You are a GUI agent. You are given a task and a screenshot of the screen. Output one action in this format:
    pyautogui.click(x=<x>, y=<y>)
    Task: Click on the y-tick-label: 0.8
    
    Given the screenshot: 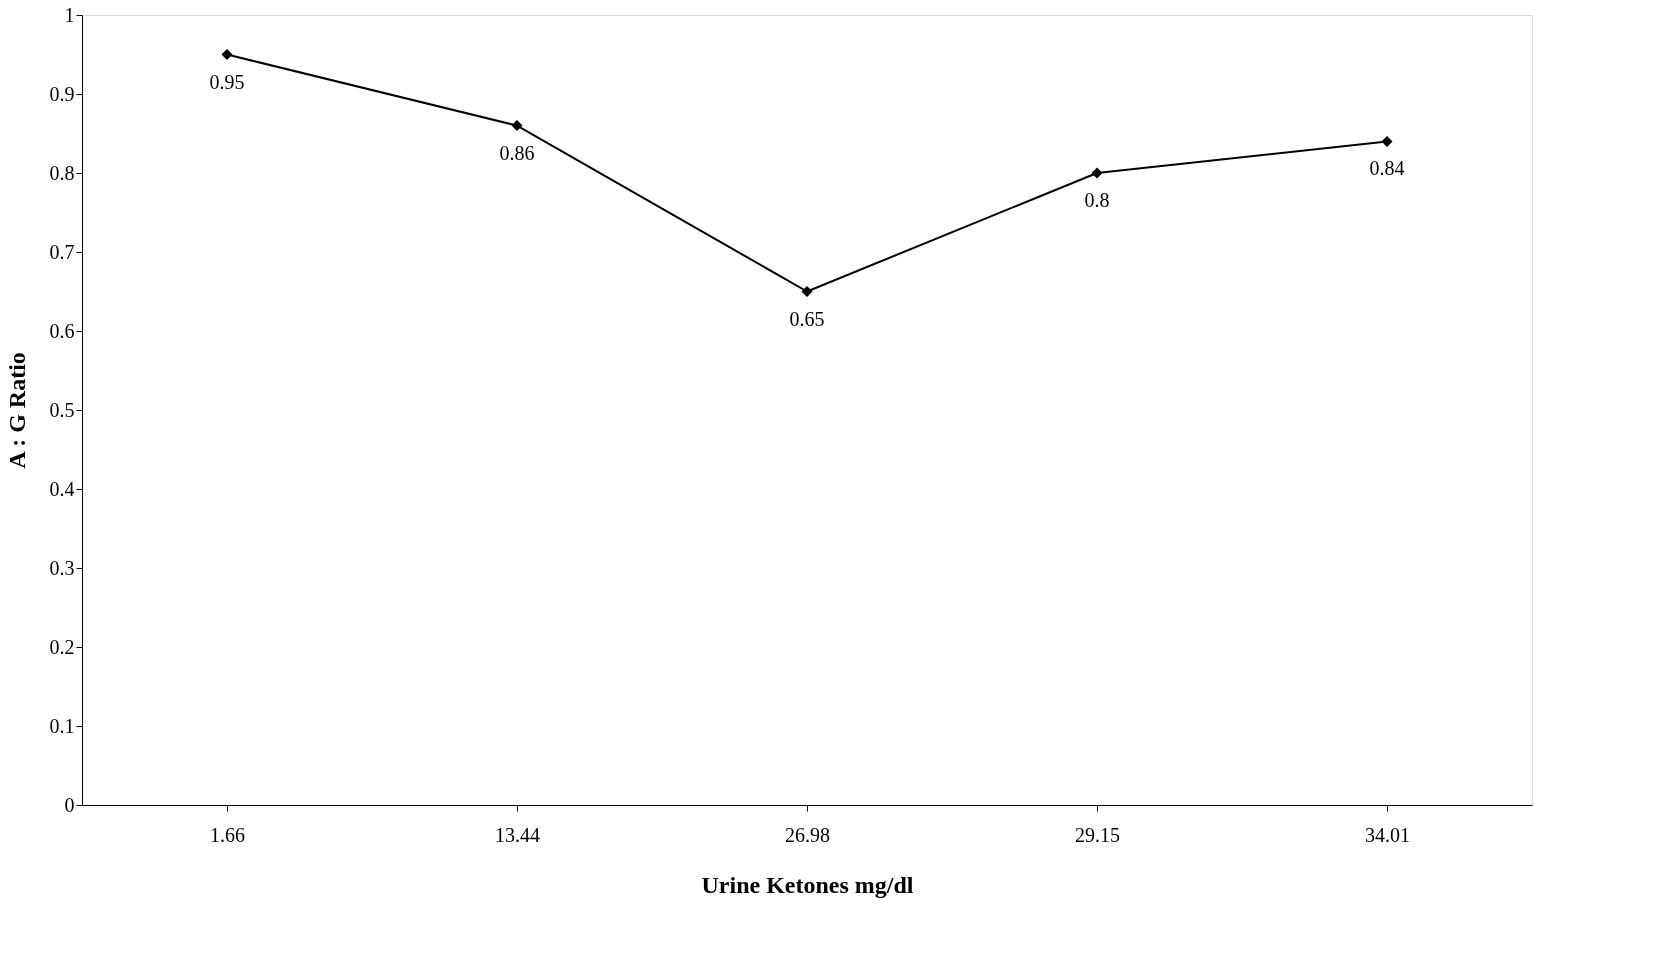 What is the action you would take?
    pyautogui.click(x=62, y=172)
    